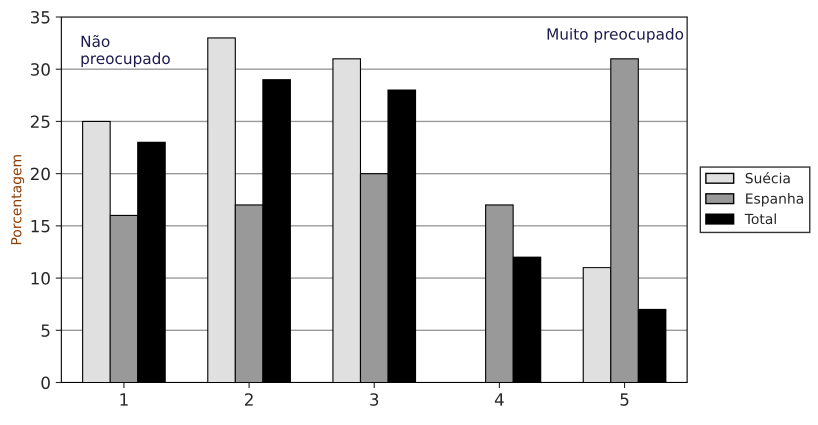 This screenshot has height=425, width=818. Describe the element at coordinates (40, 17) in the screenshot. I see `y-tick-label: 35` at that location.